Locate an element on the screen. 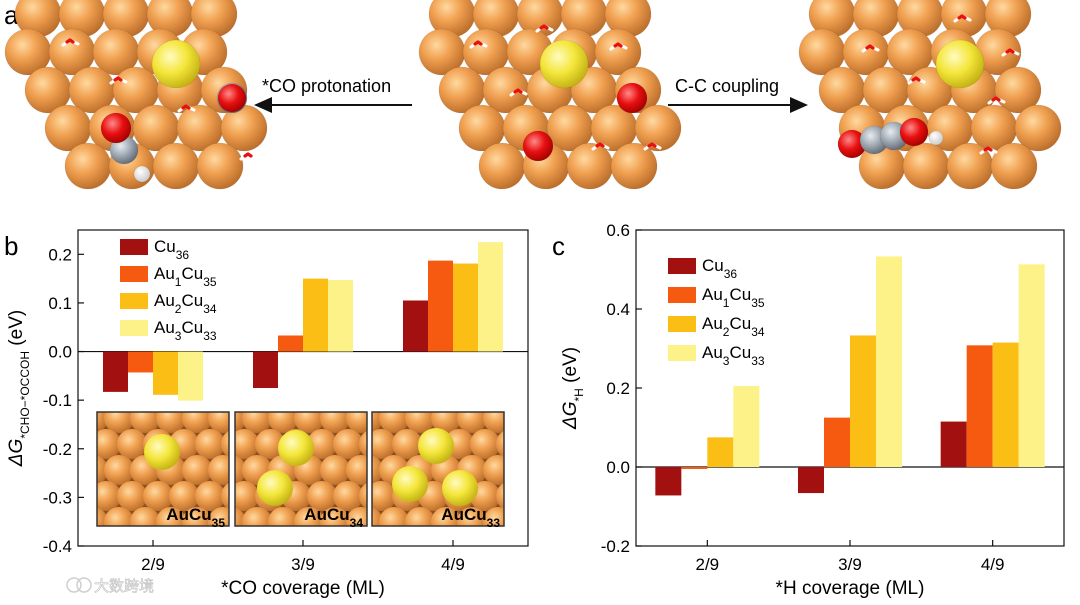 This screenshot has height=605, width=1080. legend-label-Au2Cu34: Au2Cu34 is located at coordinates (733, 326).